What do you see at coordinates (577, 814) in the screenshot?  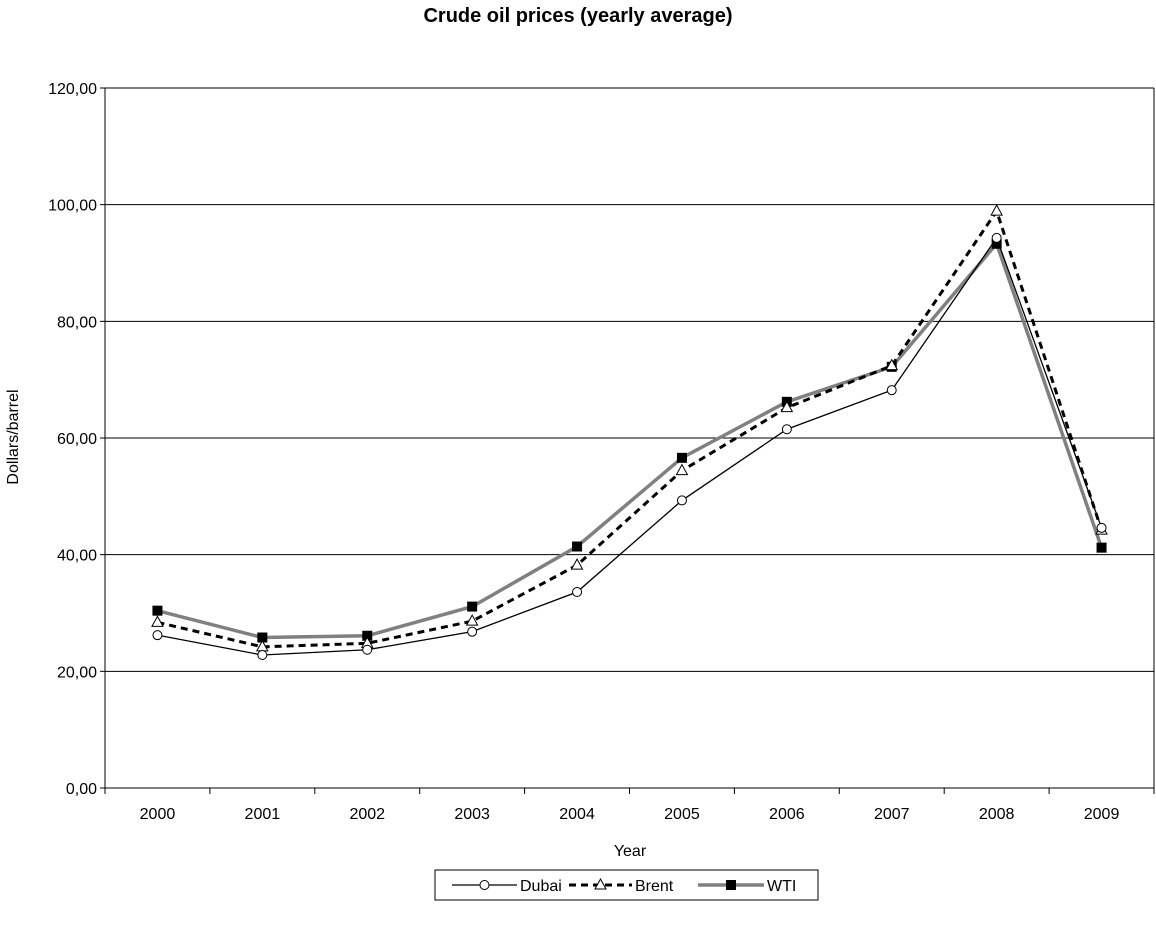 I see `x-tick-label: 2004` at bounding box center [577, 814].